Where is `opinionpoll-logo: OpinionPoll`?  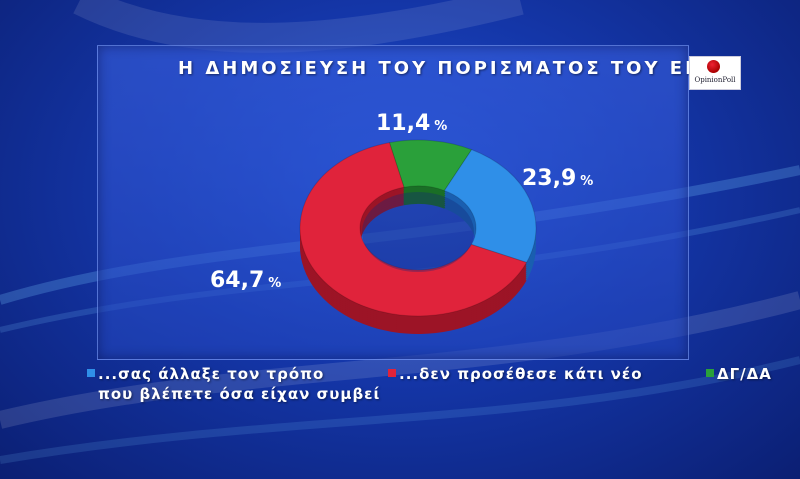
opinionpoll-logo: OpinionPoll is located at coordinates (715, 73).